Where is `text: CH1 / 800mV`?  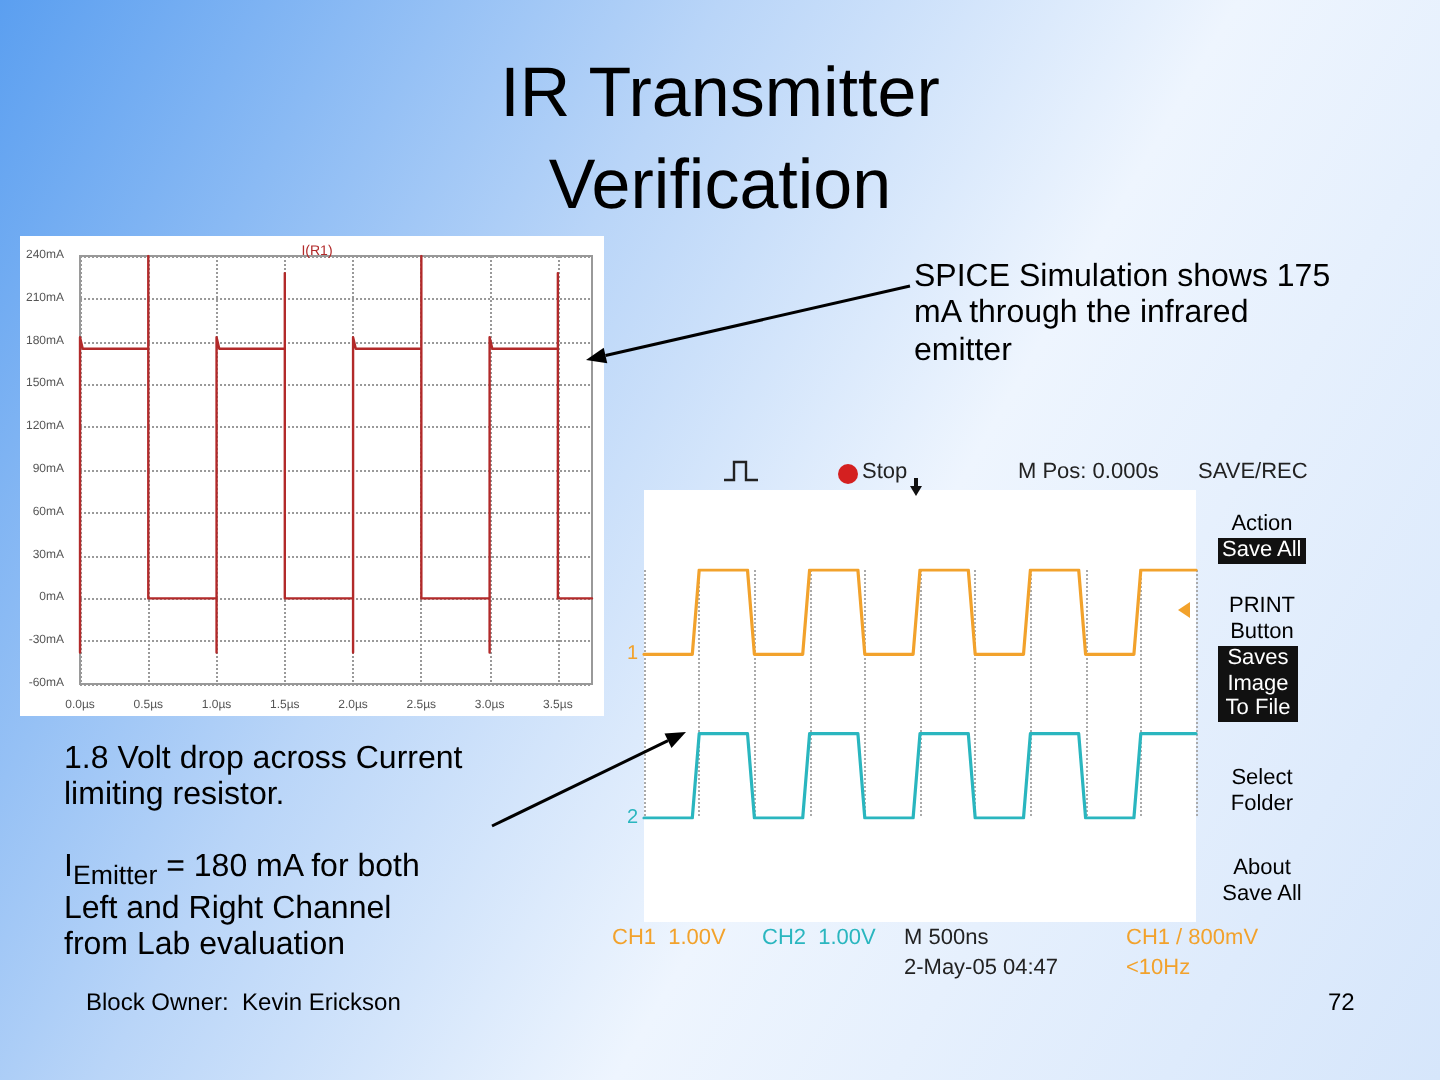
text: CH1 / 800mV is located at coordinates (1192, 939).